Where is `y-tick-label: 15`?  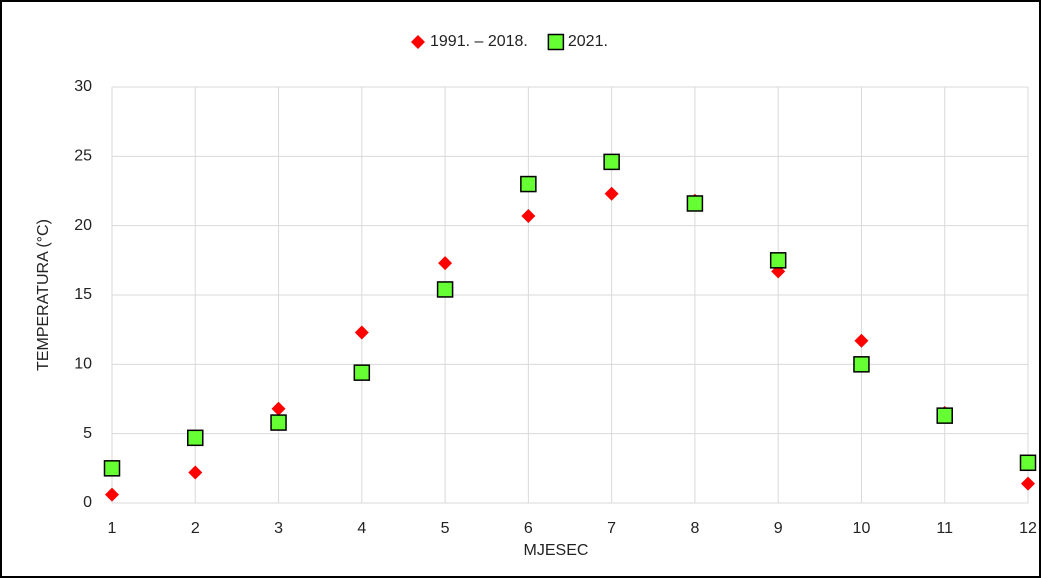 y-tick-label: 15 is located at coordinates (83, 294).